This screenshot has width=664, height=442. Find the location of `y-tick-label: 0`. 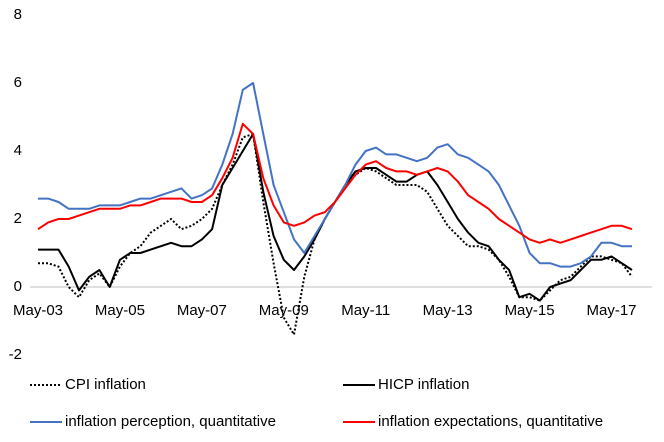

y-tick-label: 0 is located at coordinates (18, 286).